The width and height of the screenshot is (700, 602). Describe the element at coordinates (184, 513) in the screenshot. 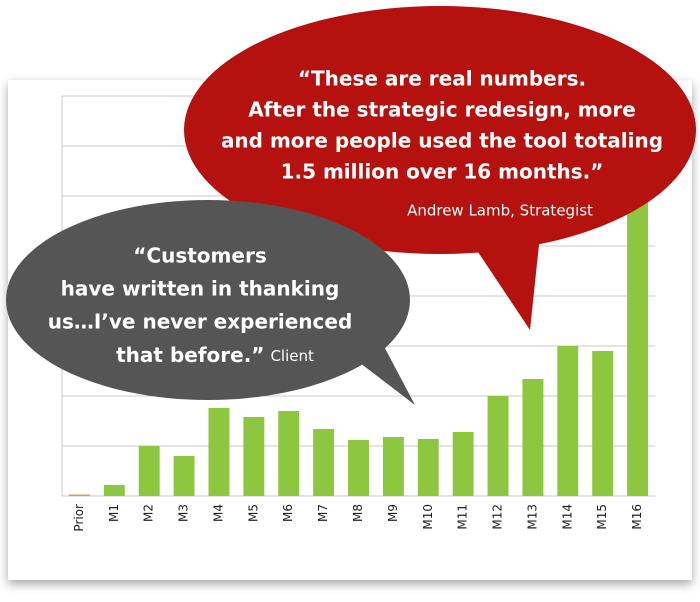

I see `x-tick-label: M3` at that location.